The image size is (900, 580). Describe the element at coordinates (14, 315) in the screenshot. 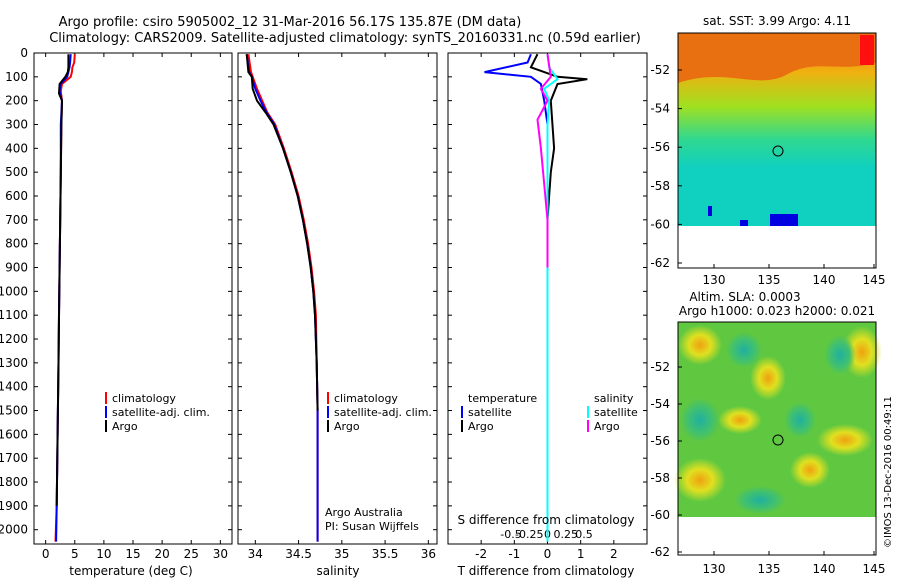

I see `depth-tick-label: 1100` at that location.